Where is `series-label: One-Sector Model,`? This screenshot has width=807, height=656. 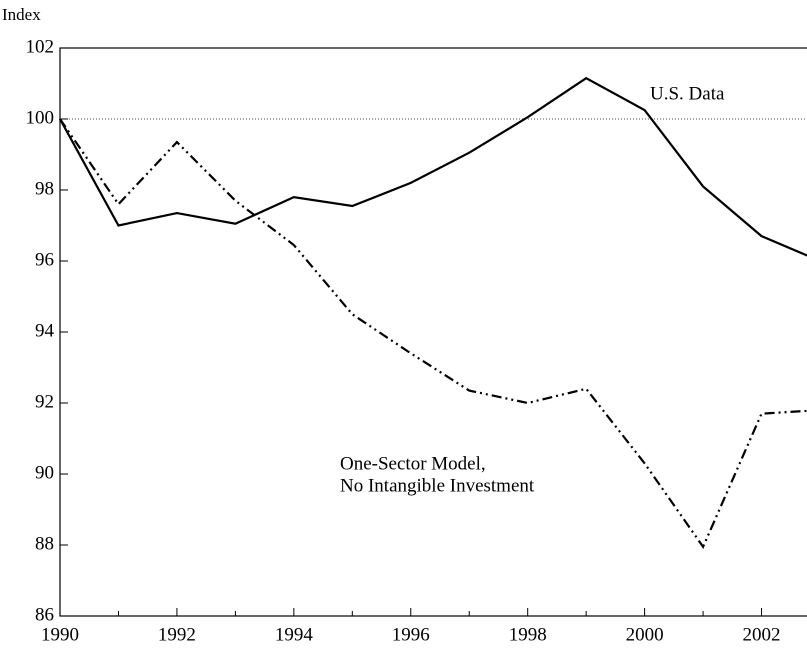
series-label: One-Sector Model, is located at coordinates (413, 463).